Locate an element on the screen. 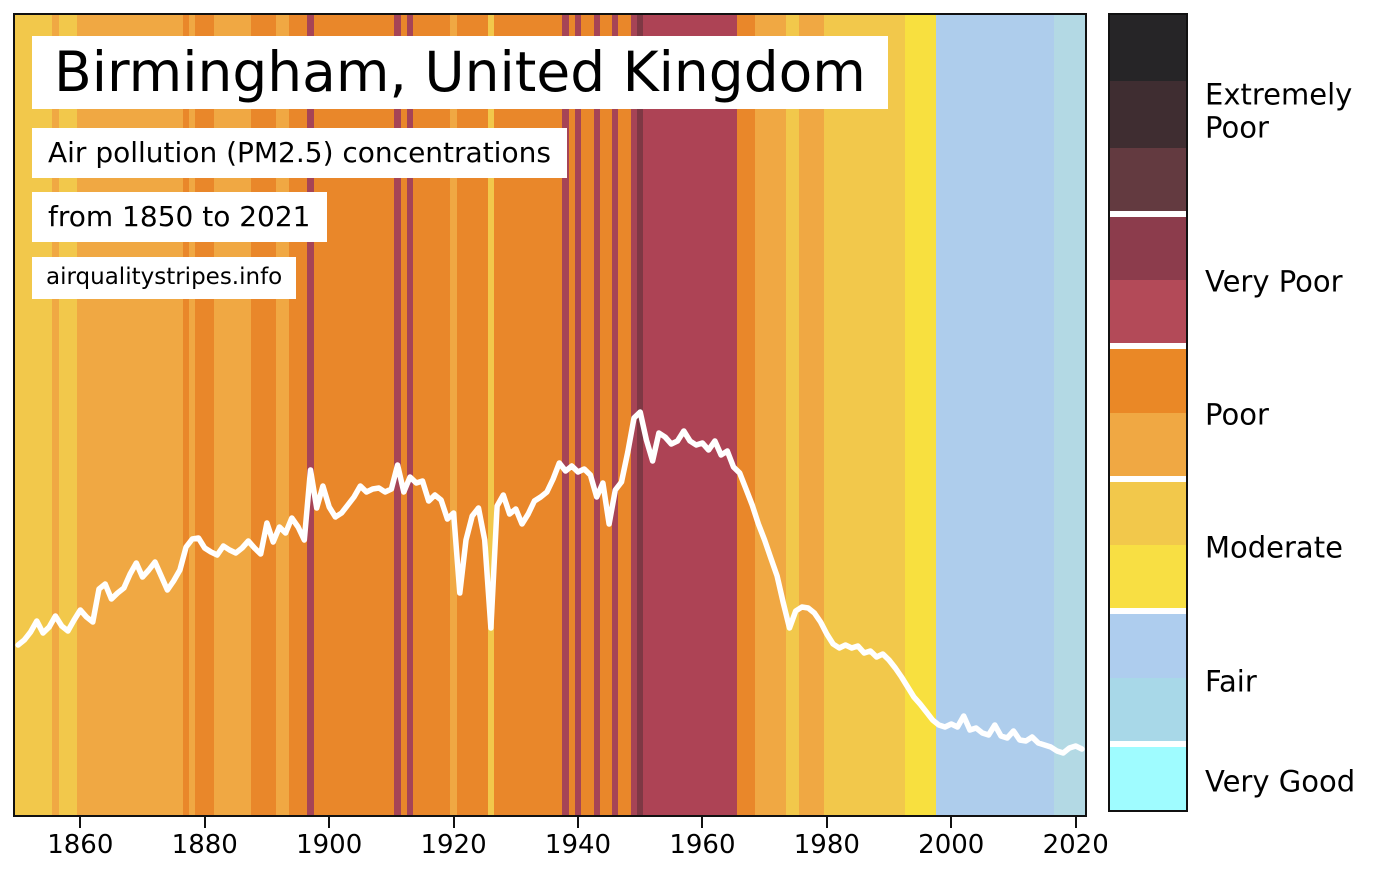  year-stripe-2014 is located at coordinates (1039, 415).